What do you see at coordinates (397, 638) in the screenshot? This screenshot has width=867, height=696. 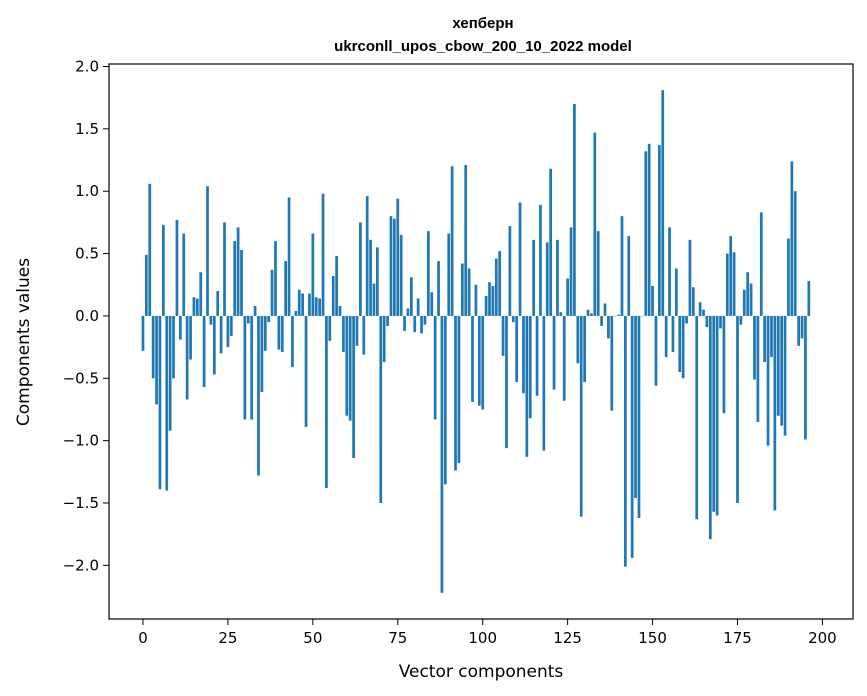 I see `x-tick-label: 75` at bounding box center [397, 638].